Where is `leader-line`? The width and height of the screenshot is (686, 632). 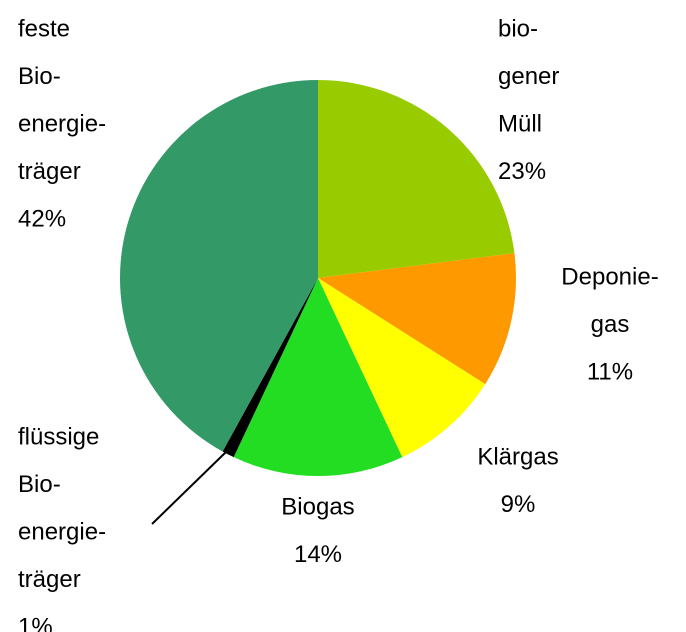
leader-line is located at coordinates (189, 488).